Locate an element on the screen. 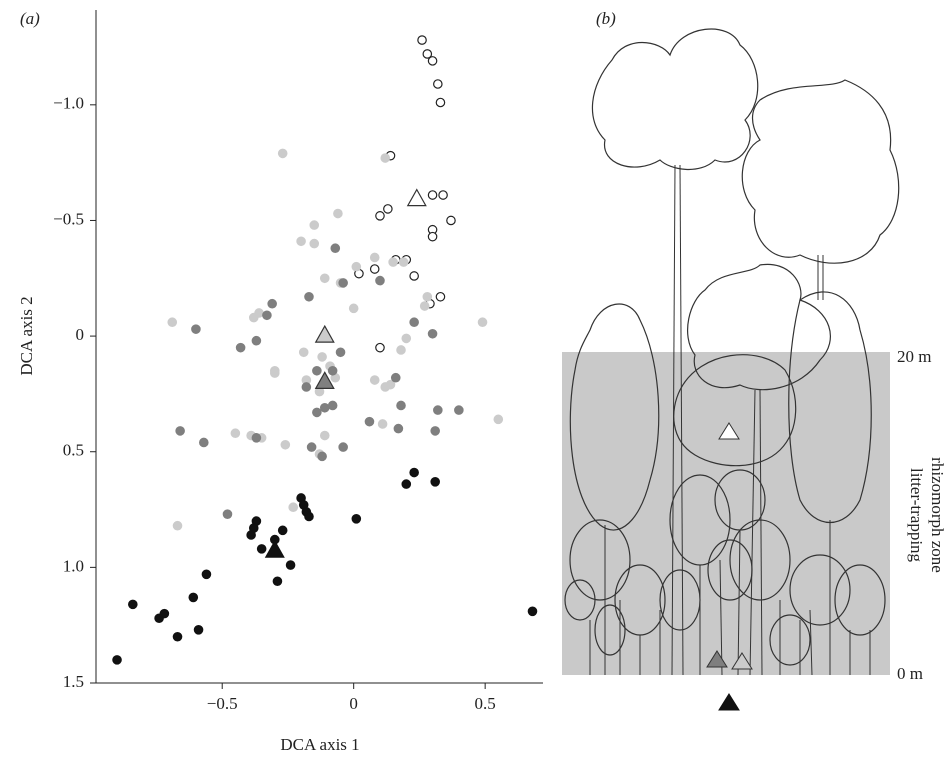 The image size is (950, 763). y-tick-label: 0.5 is located at coordinates (73, 450).